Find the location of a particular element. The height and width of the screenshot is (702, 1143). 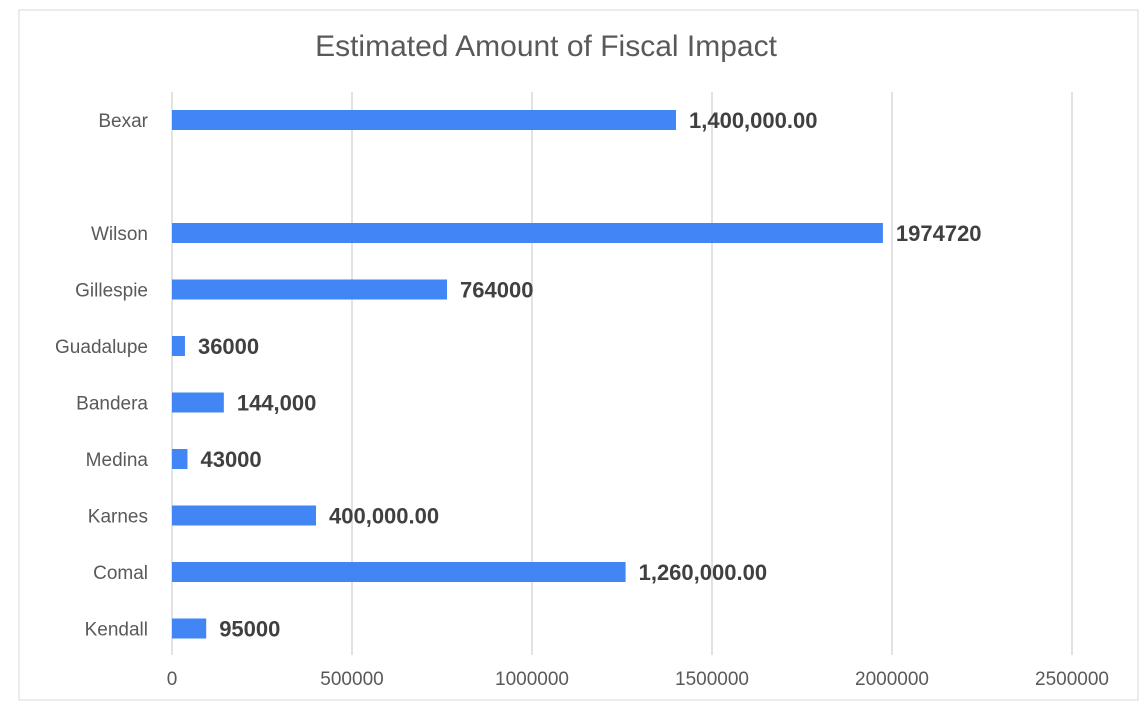

data-label: 400,000.00 is located at coordinates (384, 516).